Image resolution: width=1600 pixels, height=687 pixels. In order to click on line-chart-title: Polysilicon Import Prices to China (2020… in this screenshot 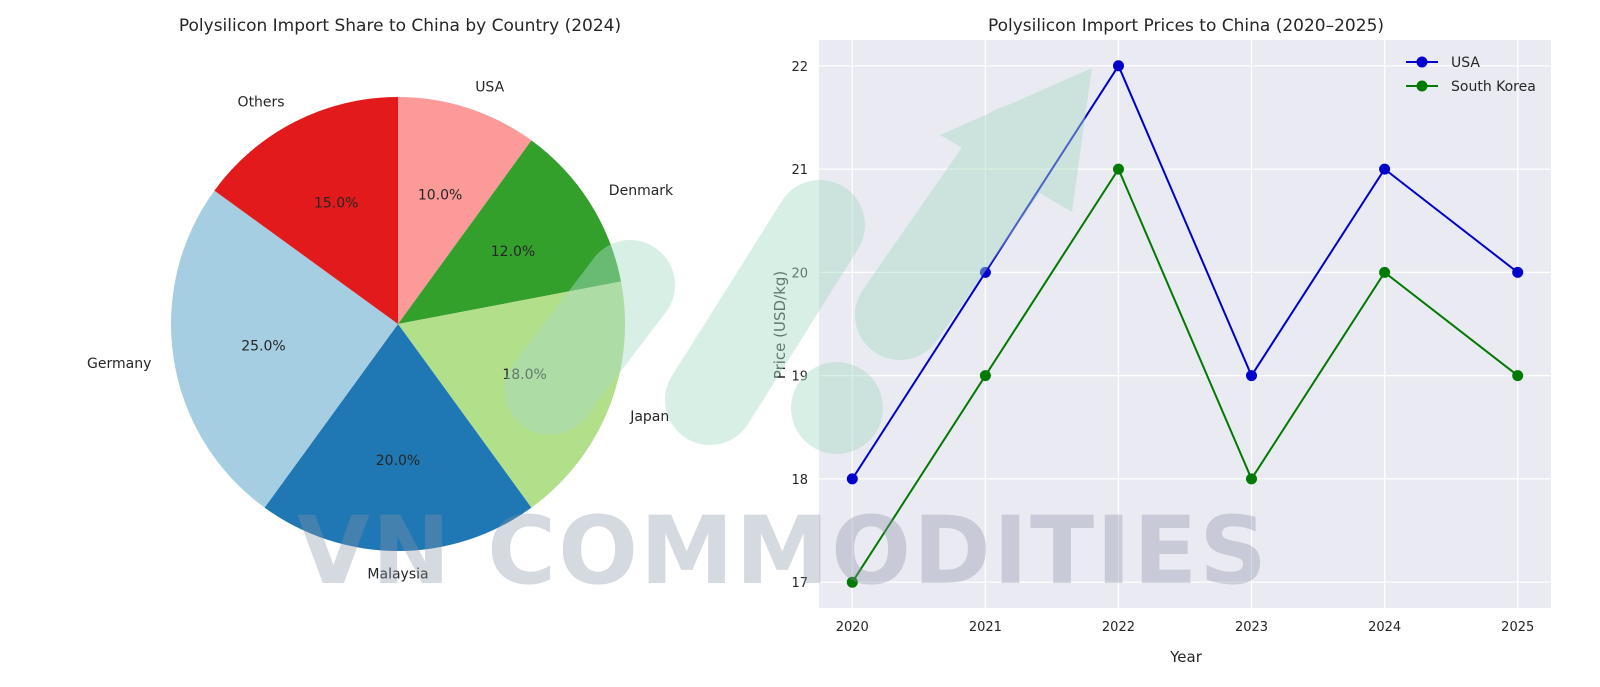, I will do `click(1186, 26)`.